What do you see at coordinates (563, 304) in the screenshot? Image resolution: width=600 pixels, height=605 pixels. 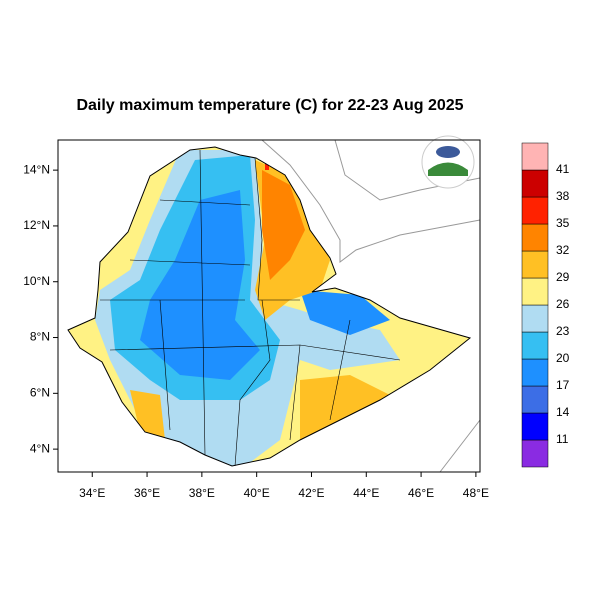 I see `colorbar-label: 26` at bounding box center [563, 304].